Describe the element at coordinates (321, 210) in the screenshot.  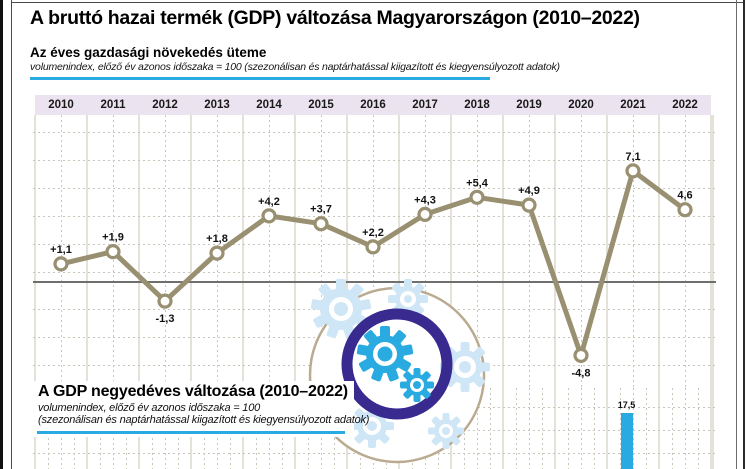
I see `data-point-label: +3,7` at that location.